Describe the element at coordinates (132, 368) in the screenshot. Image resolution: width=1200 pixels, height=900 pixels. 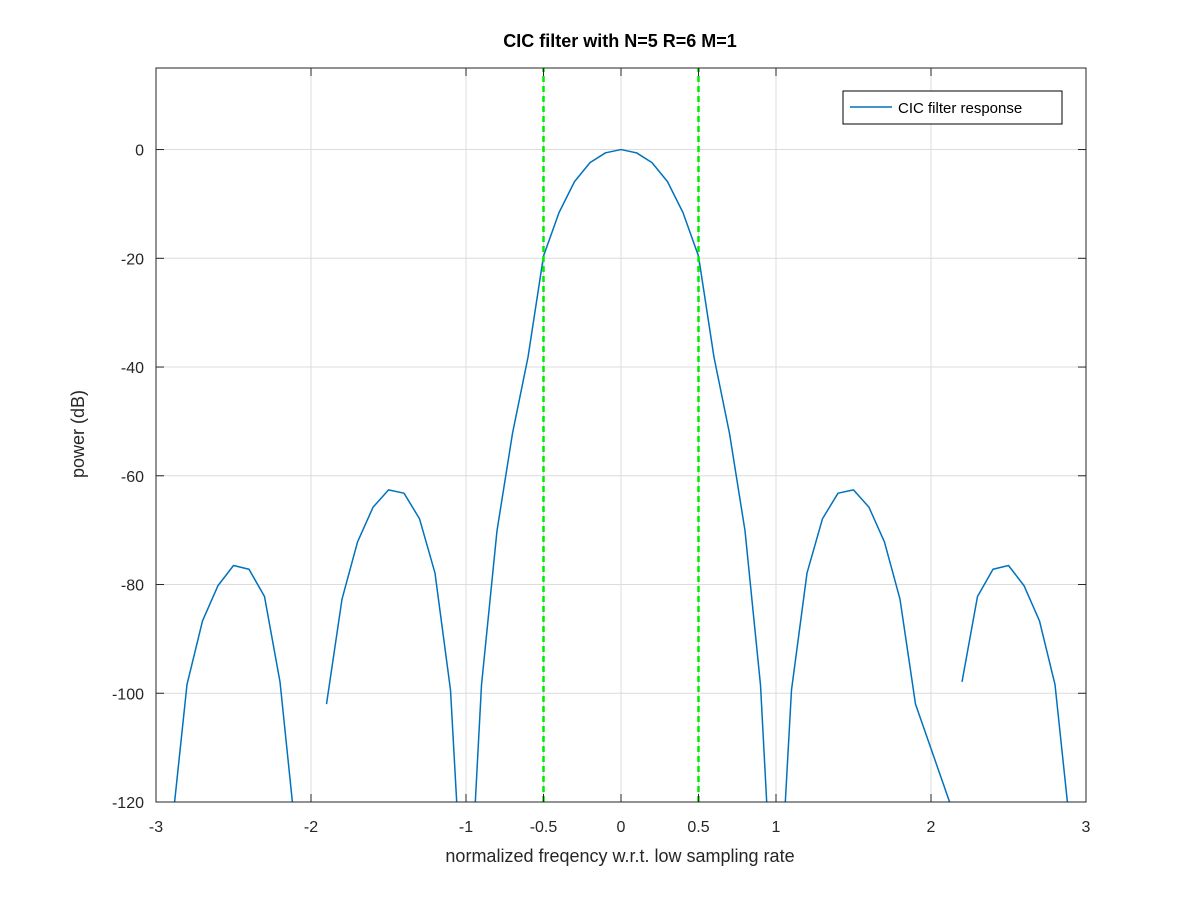
I see `y-tick-label: -40` at that location.